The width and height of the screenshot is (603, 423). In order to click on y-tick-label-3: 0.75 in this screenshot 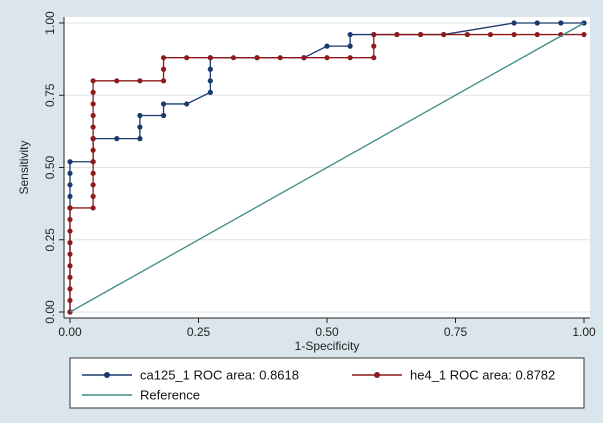, I will do `click(50, 95)`.